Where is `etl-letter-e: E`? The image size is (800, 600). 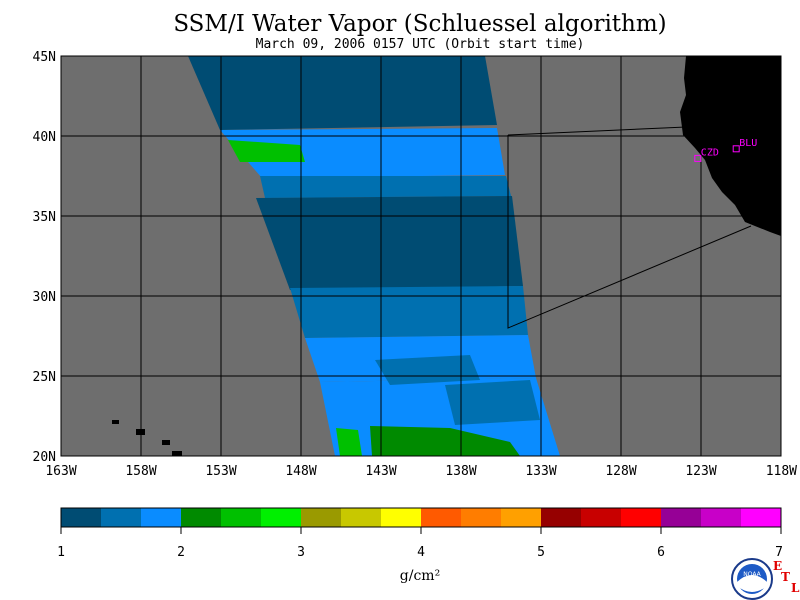 etl-letter-e: E is located at coordinates (777, 566).